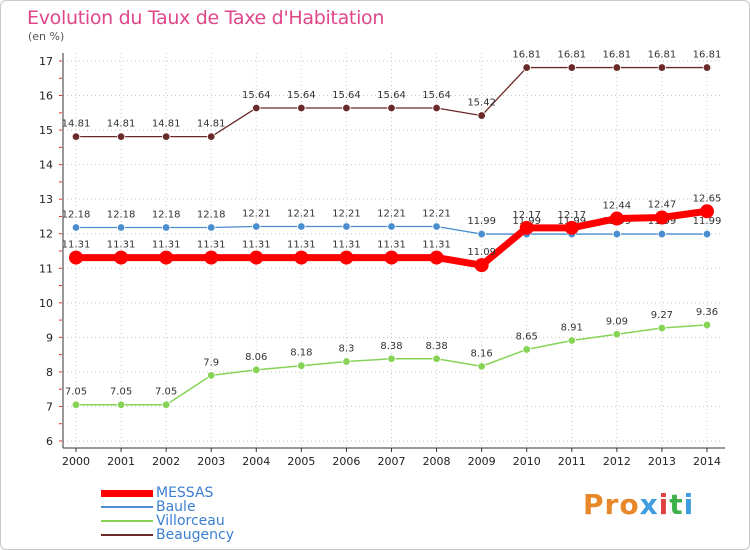 This screenshot has height=550, width=750. I want to click on legend-item-baule: Baule, so click(167, 507).